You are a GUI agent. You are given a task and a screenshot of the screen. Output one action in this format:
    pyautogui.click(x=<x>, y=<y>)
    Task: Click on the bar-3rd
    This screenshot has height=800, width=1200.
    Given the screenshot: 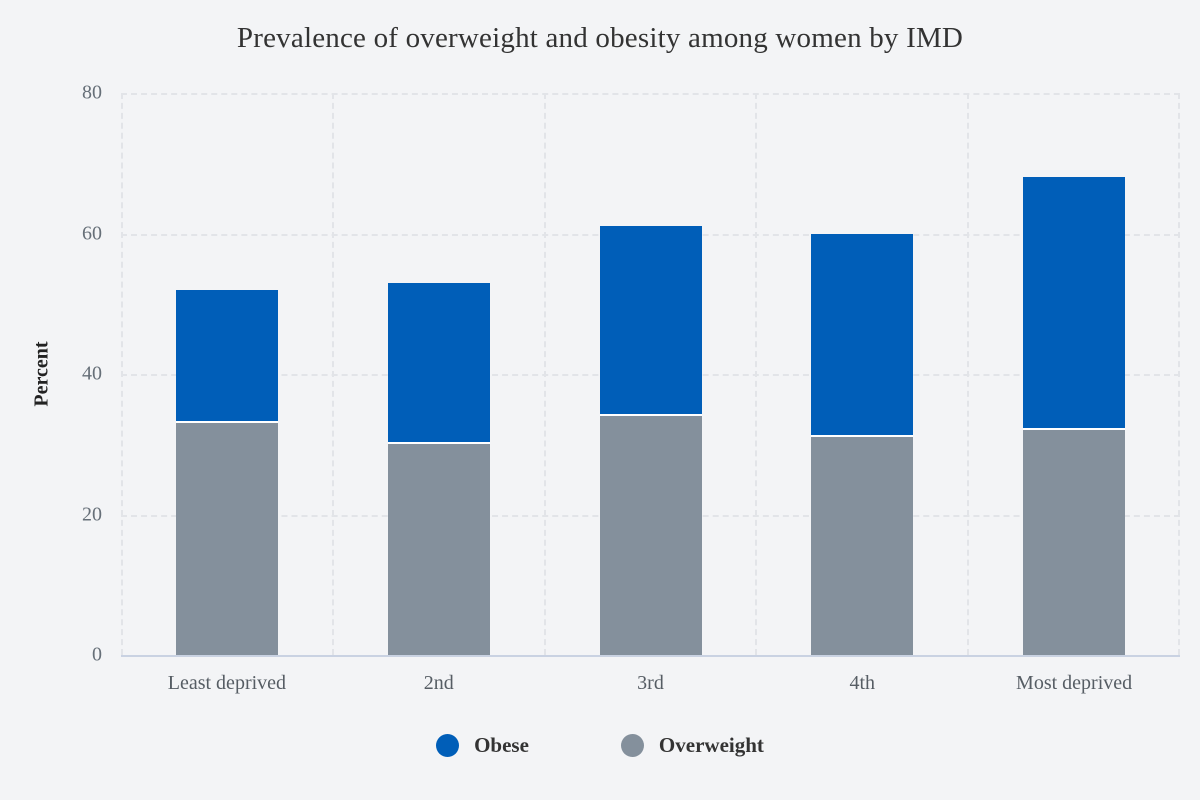 What is the action you would take?
    pyautogui.click(x=650, y=440)
    